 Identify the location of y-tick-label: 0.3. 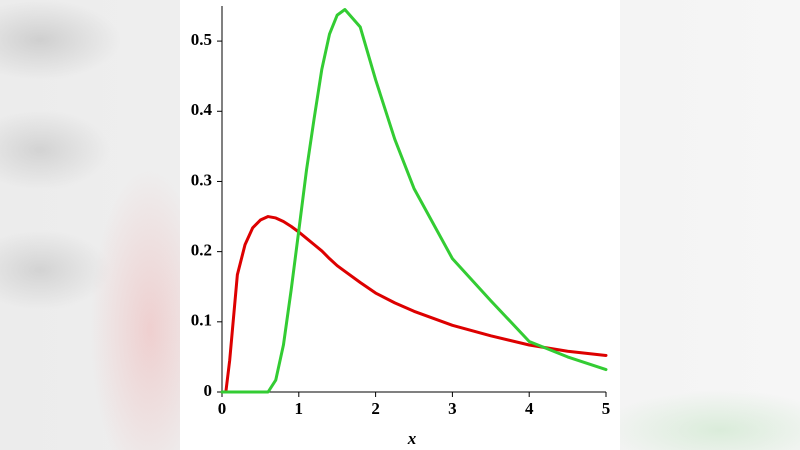
(201, 179).